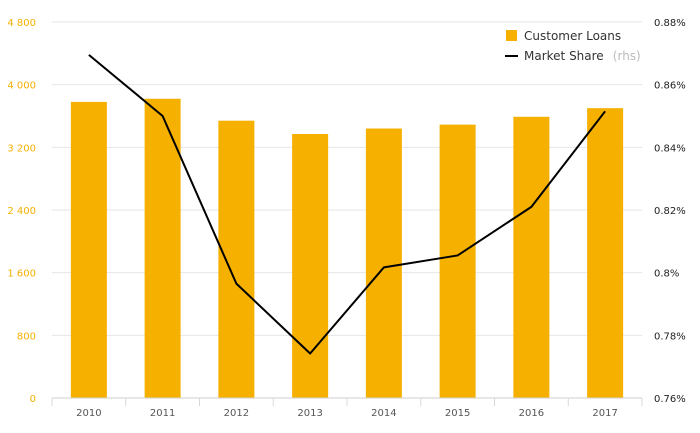 The height and width of the screenshot is (433, 700). I want to click on legend-label-line-suffix: (rhs), so click(627, 56).